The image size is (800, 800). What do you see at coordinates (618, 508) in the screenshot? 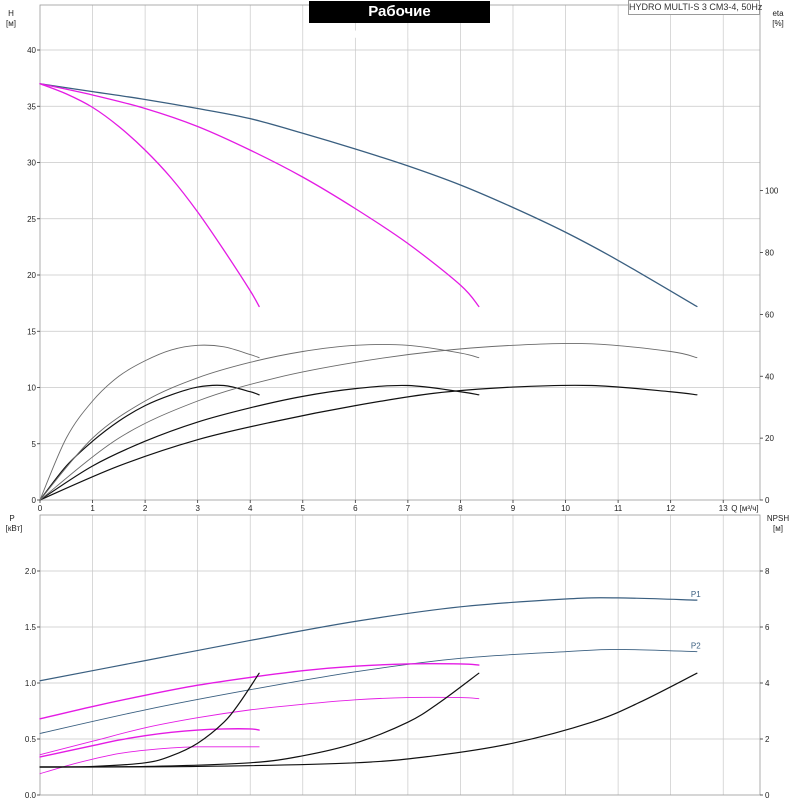
I see `x-tick-label: 11` at bounding box center [618, 508].